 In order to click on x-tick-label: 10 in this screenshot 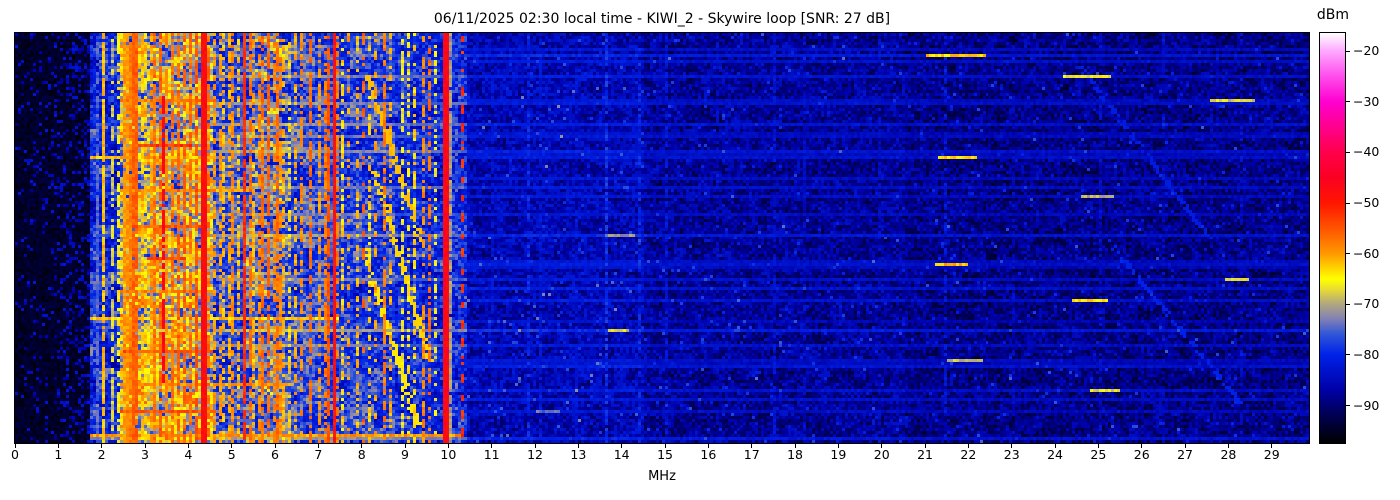, I will do `click(448, 454)`.